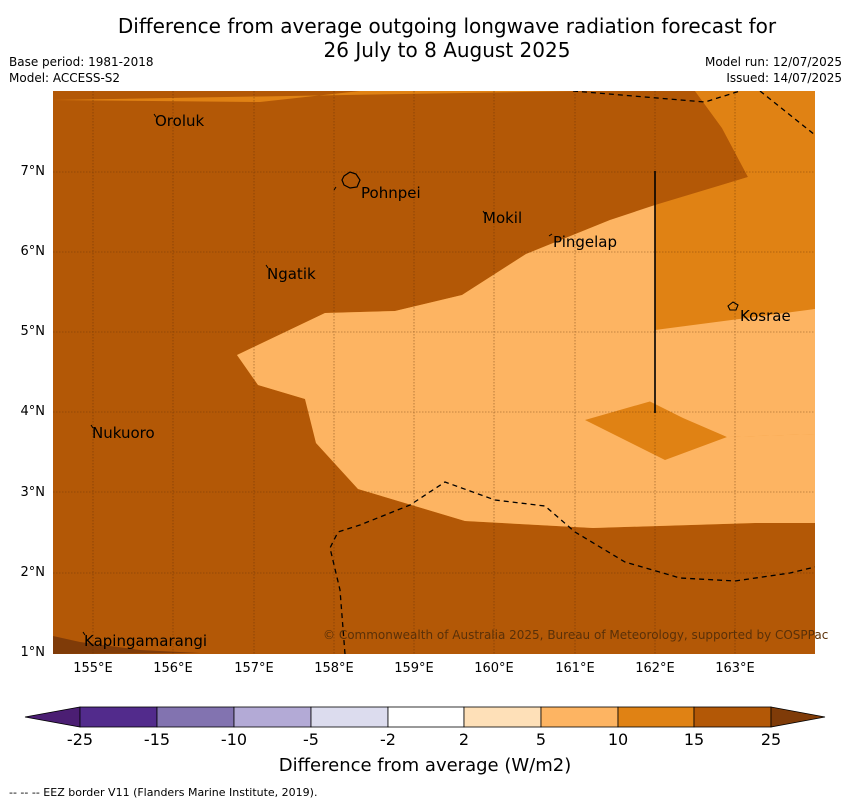 This screenshot has height=804, width=850. Describe the element at coordinates (80, 739) in the screenshot. I see `colorbar-tick-label: -25` at that location.